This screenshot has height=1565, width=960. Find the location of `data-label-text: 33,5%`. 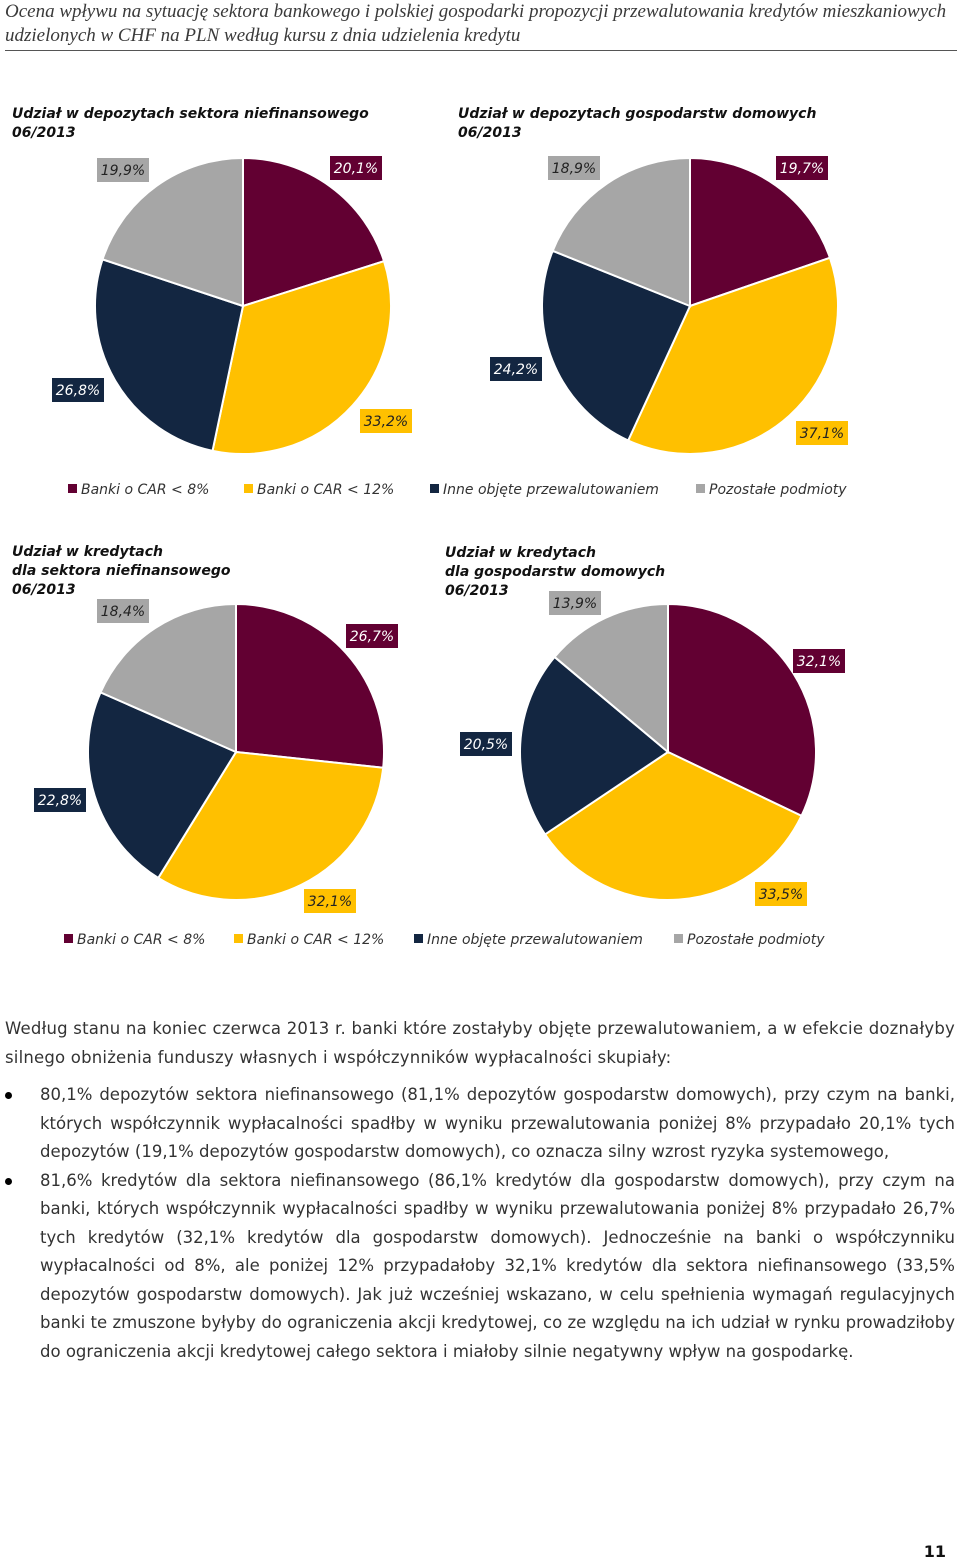

data-label-text: 33,5% is located at coordinates (781, 895).